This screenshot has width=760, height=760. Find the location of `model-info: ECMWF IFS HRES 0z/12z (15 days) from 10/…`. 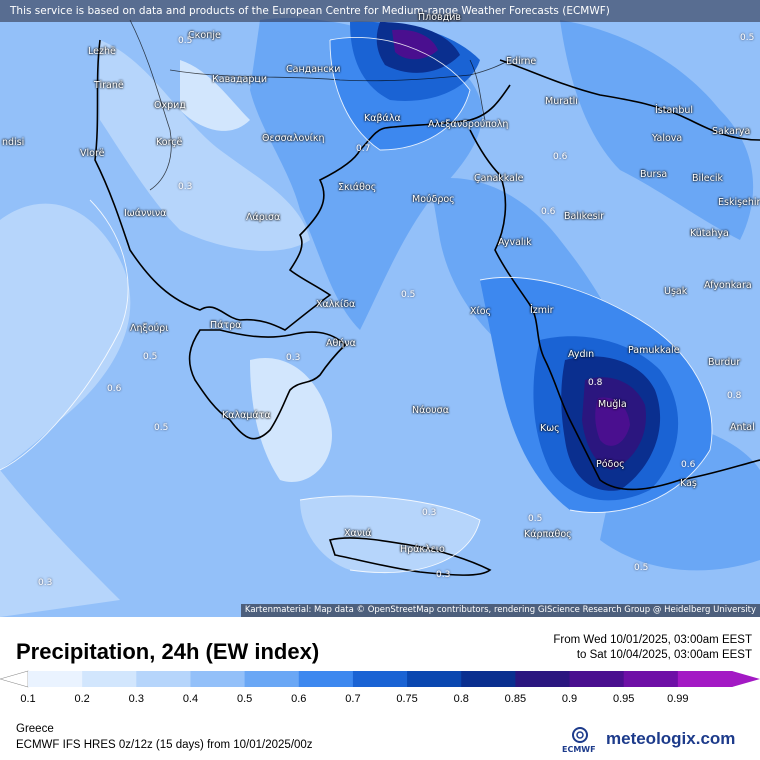

model-info: ECMWF IFS HRES 0z/12z (15 days) from 10/… is located at coordinates (164, 745).